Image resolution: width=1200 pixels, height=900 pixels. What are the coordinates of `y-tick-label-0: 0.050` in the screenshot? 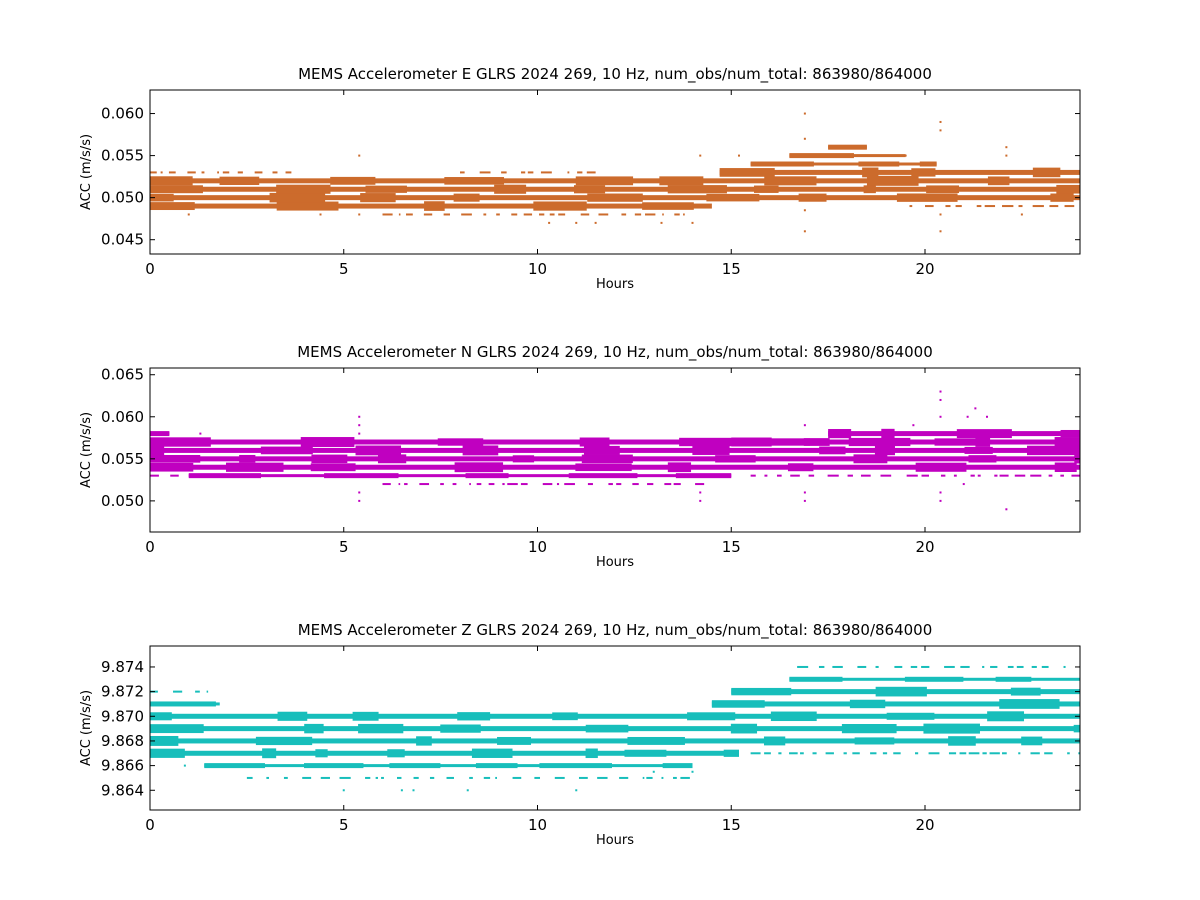 It's located at (122, 501).